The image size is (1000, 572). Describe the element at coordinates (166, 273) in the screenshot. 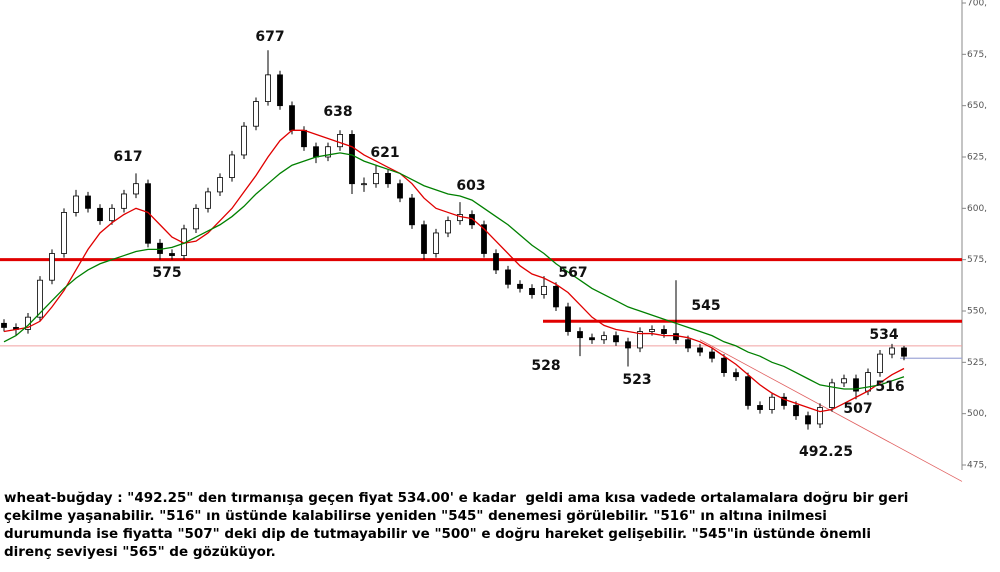

I see `annotation: 575` at that location.